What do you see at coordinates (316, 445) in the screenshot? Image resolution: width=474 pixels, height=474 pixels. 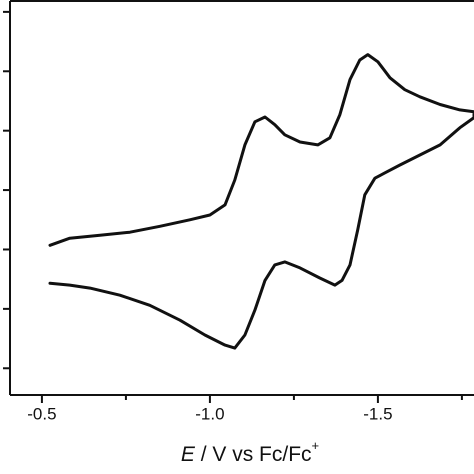 I see `x-label-superscript: +` at bounding box center [316, 445].